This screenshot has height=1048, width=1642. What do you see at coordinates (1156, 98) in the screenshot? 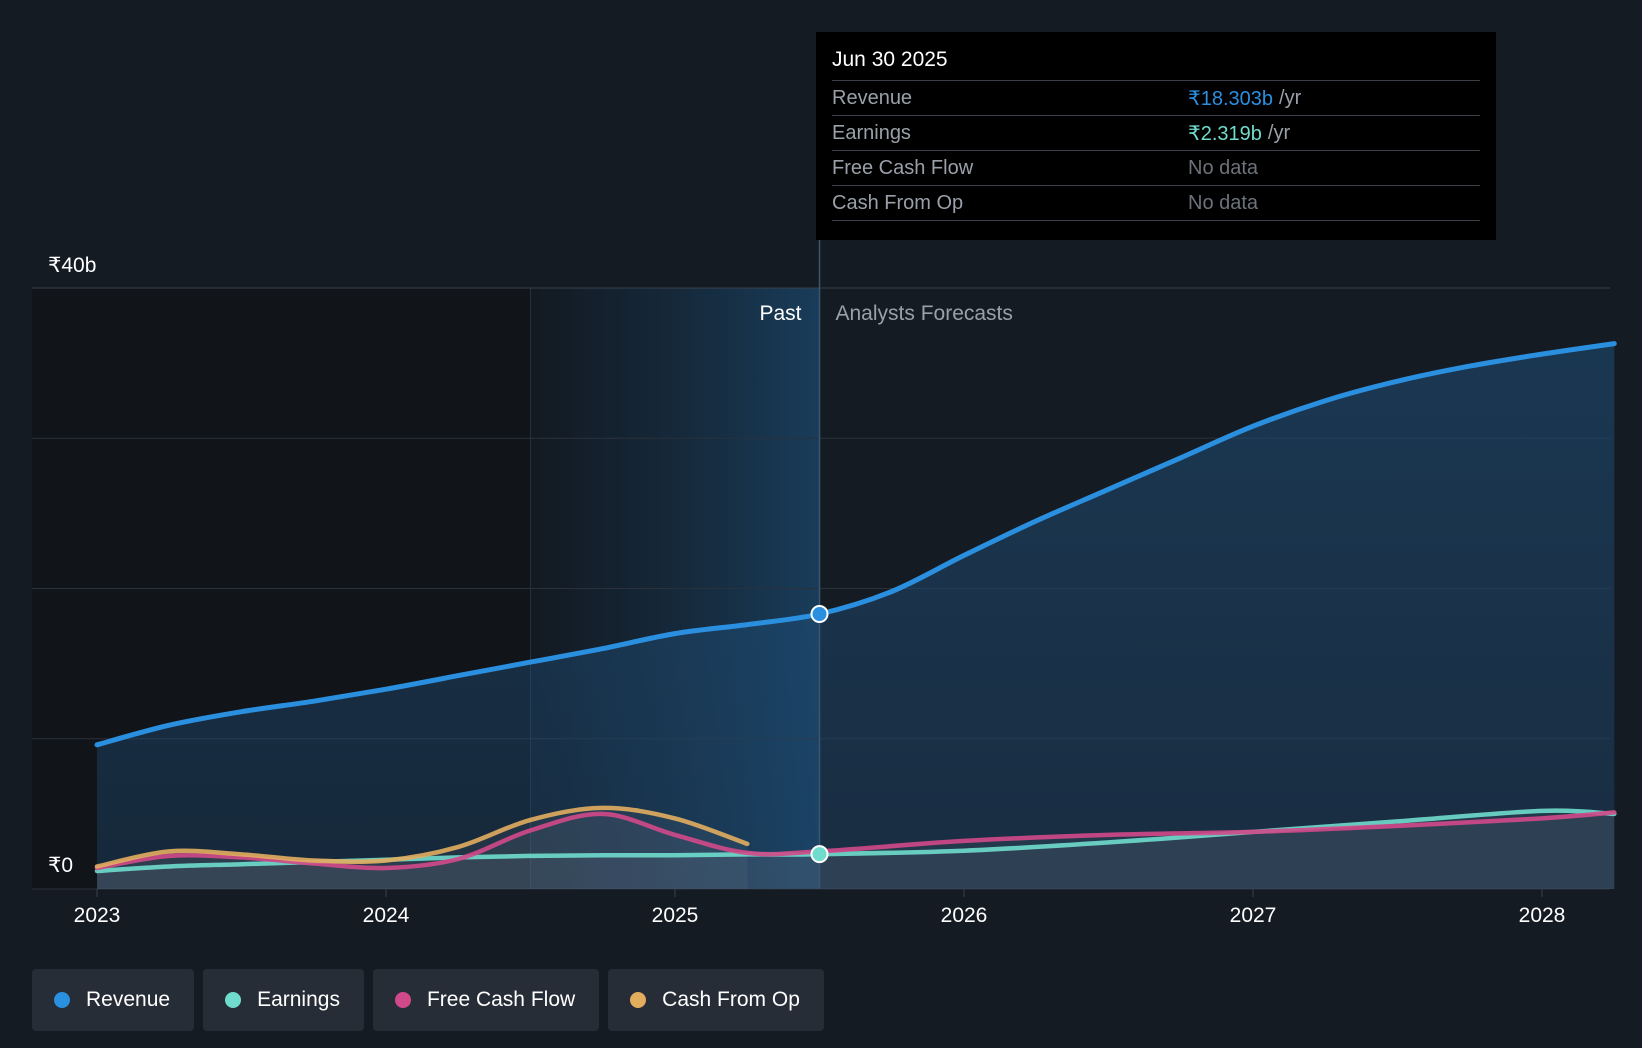
I see `tooltip-row-revenue: Revenue ₹18.303b /yr` at bounding box center [1156, 98].